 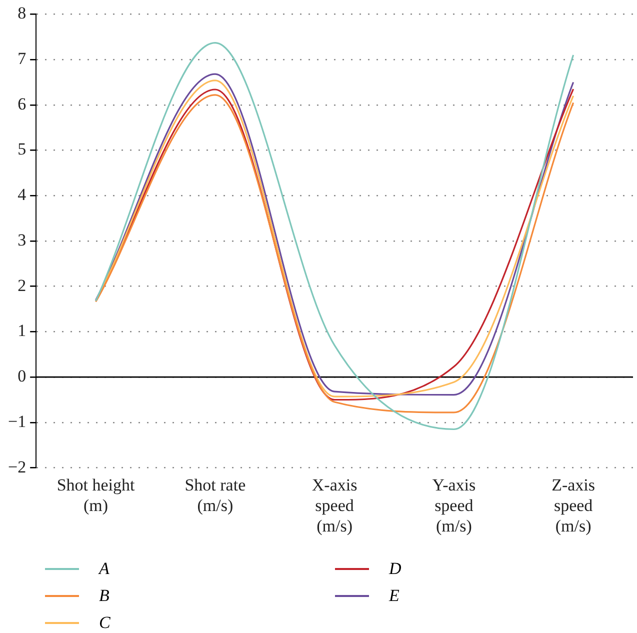 What do you see at coordinates (22, 376) in the screenshot?
I see `y-tick-label: 0` at bounding box center [22, 376].